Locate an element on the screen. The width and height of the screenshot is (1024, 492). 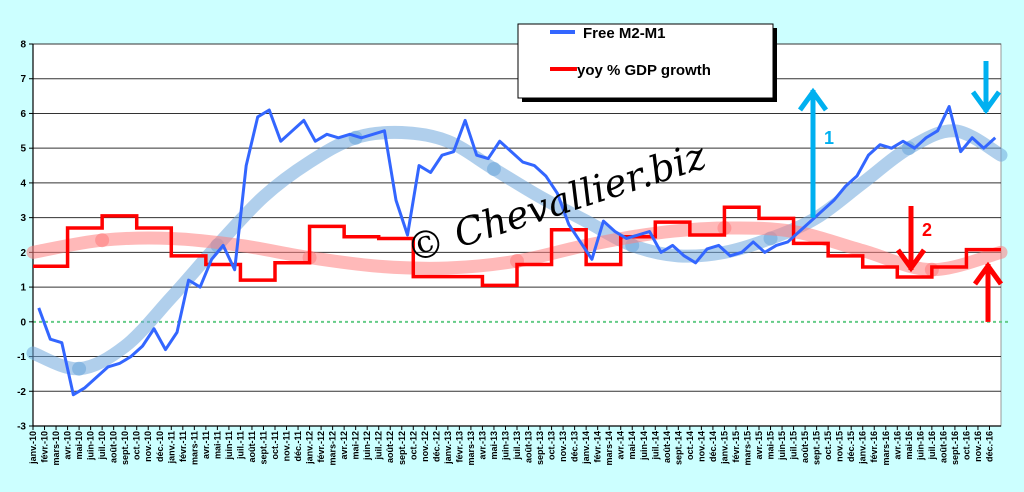
y-tick-label: 4 is located at coordinates (23, 183).